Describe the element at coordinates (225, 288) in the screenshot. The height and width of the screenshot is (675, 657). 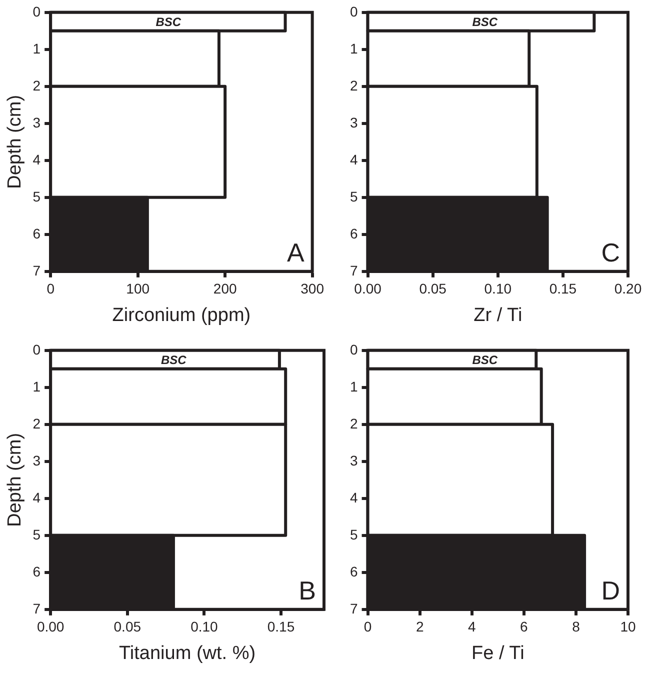
I see `x-tick-label: 200` at that location.